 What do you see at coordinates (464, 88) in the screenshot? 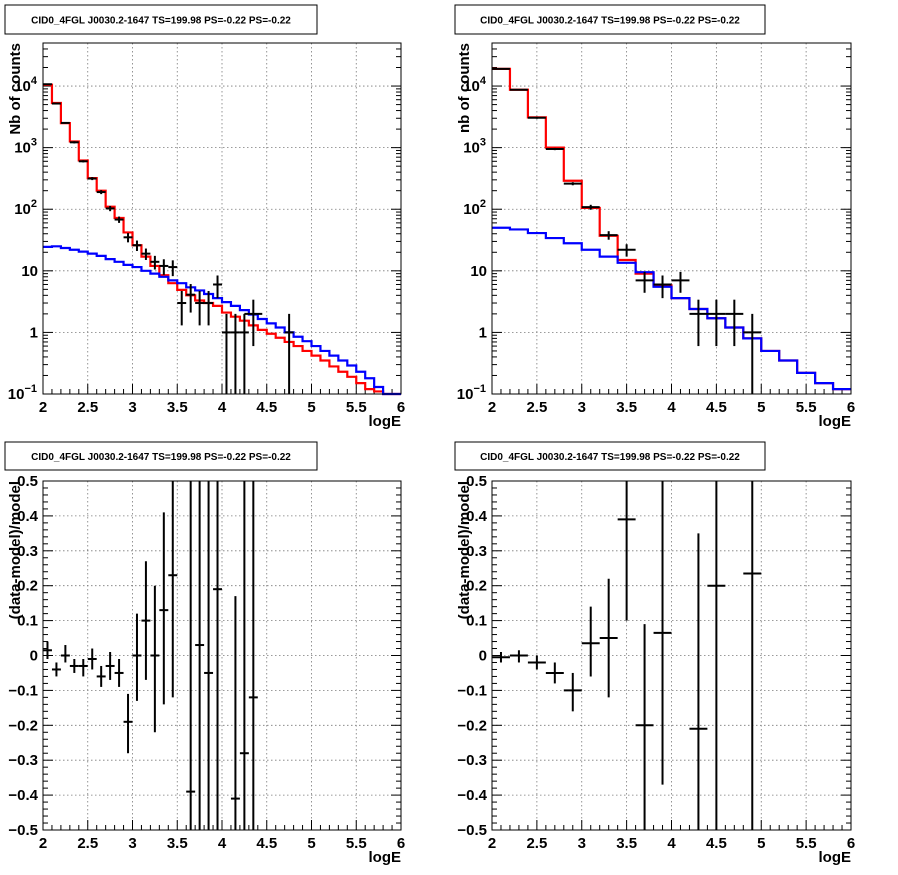
I see `y-axis-label: nb of counts` at bounding box center [464, 88].